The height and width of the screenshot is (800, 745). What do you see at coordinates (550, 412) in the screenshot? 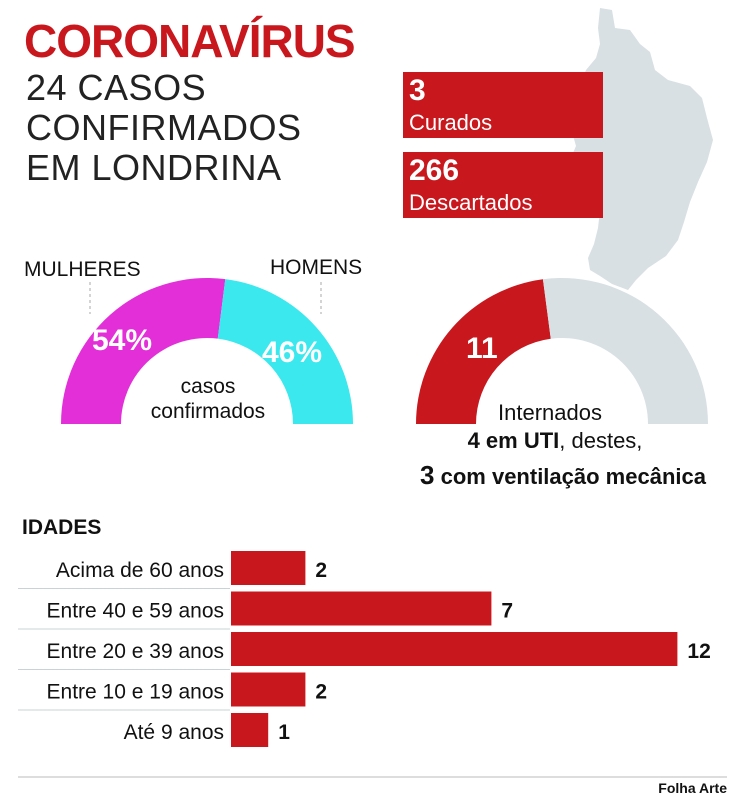
I see `interned-caption: Internados` at bounding box center [550, 412].